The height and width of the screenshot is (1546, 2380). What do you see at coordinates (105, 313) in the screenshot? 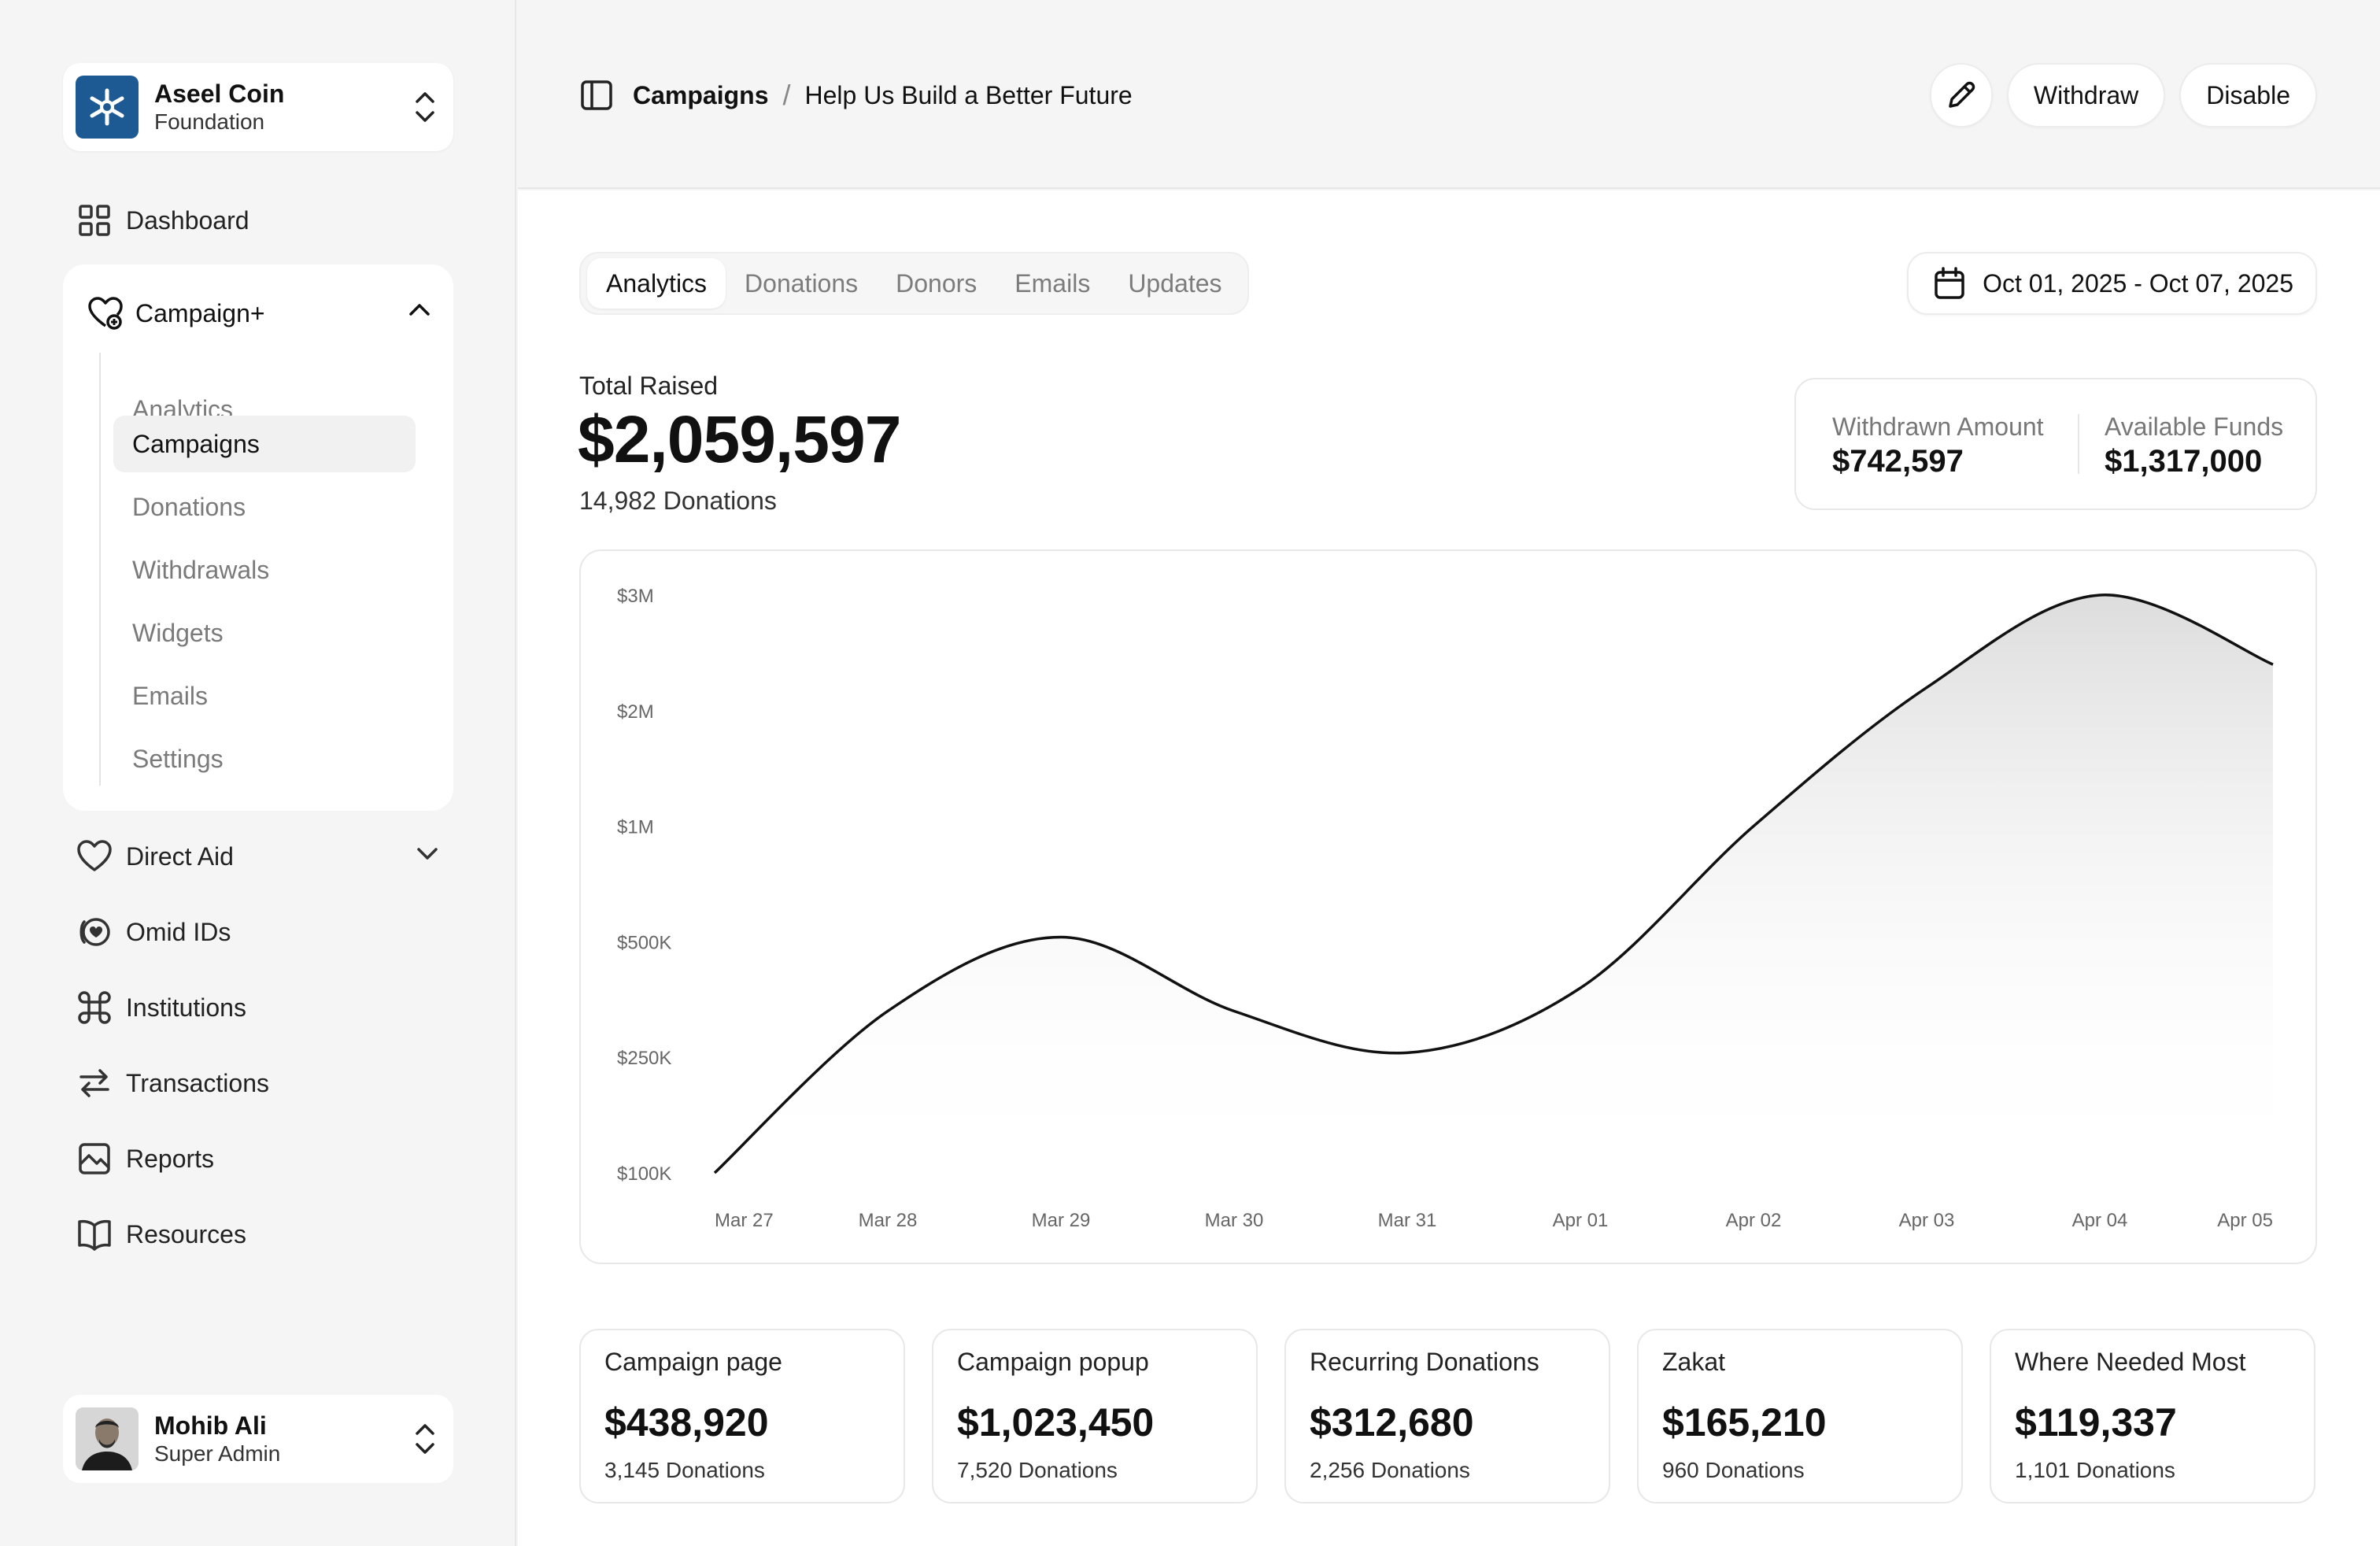
I see `heart-plus-icon` at bounding box center [105, 313].